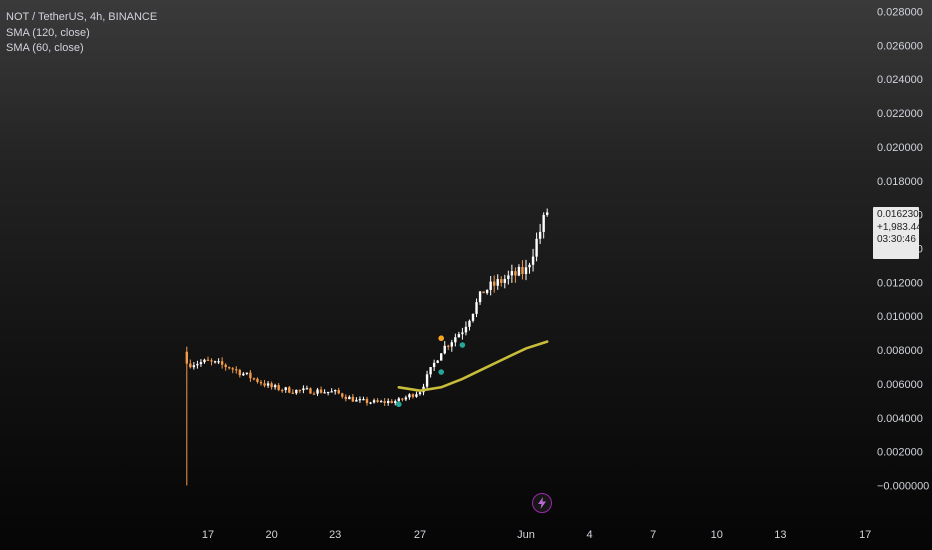 This screenshot has width=932, height=550. I want to click on price-tick-label: 0.006000, so click(900, 385).